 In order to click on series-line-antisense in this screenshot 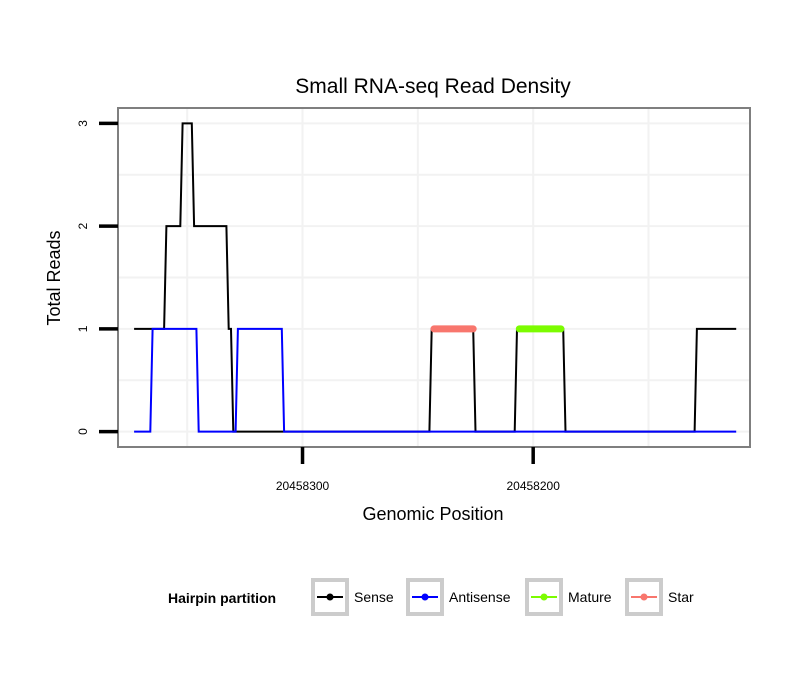, I will do `click(435, 380)`.